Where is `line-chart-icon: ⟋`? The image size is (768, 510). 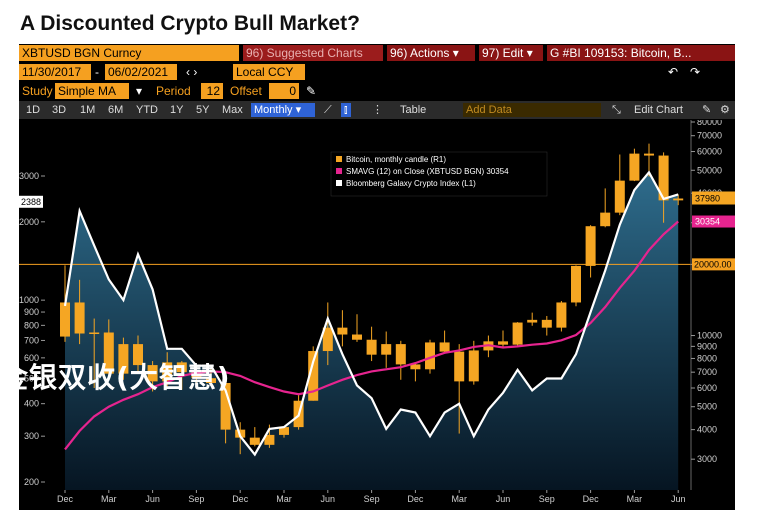 line-chart-icon: ⟋ is located at coordinates (328, 110).